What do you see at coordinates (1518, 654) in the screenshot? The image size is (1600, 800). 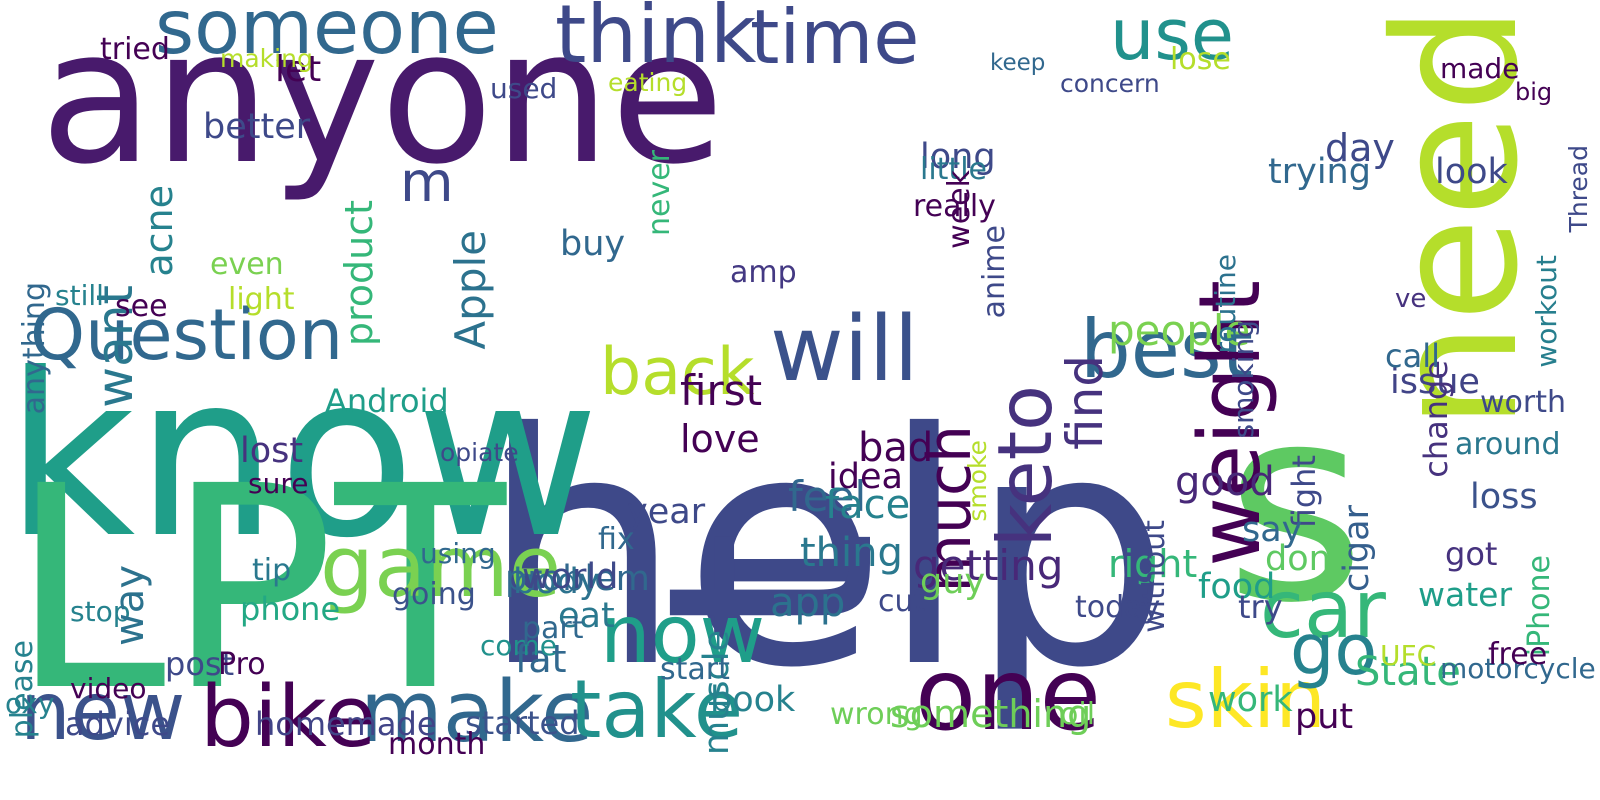 I see `cloud-word: free` at bounding box center [1518, 654].